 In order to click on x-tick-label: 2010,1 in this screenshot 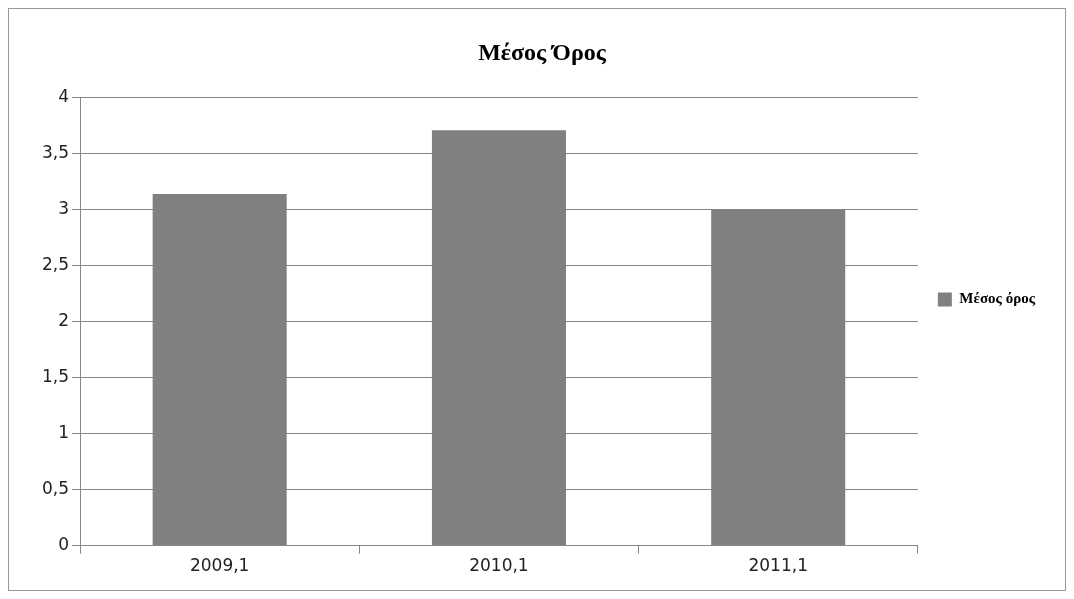, I will do `click(499, 565)`.